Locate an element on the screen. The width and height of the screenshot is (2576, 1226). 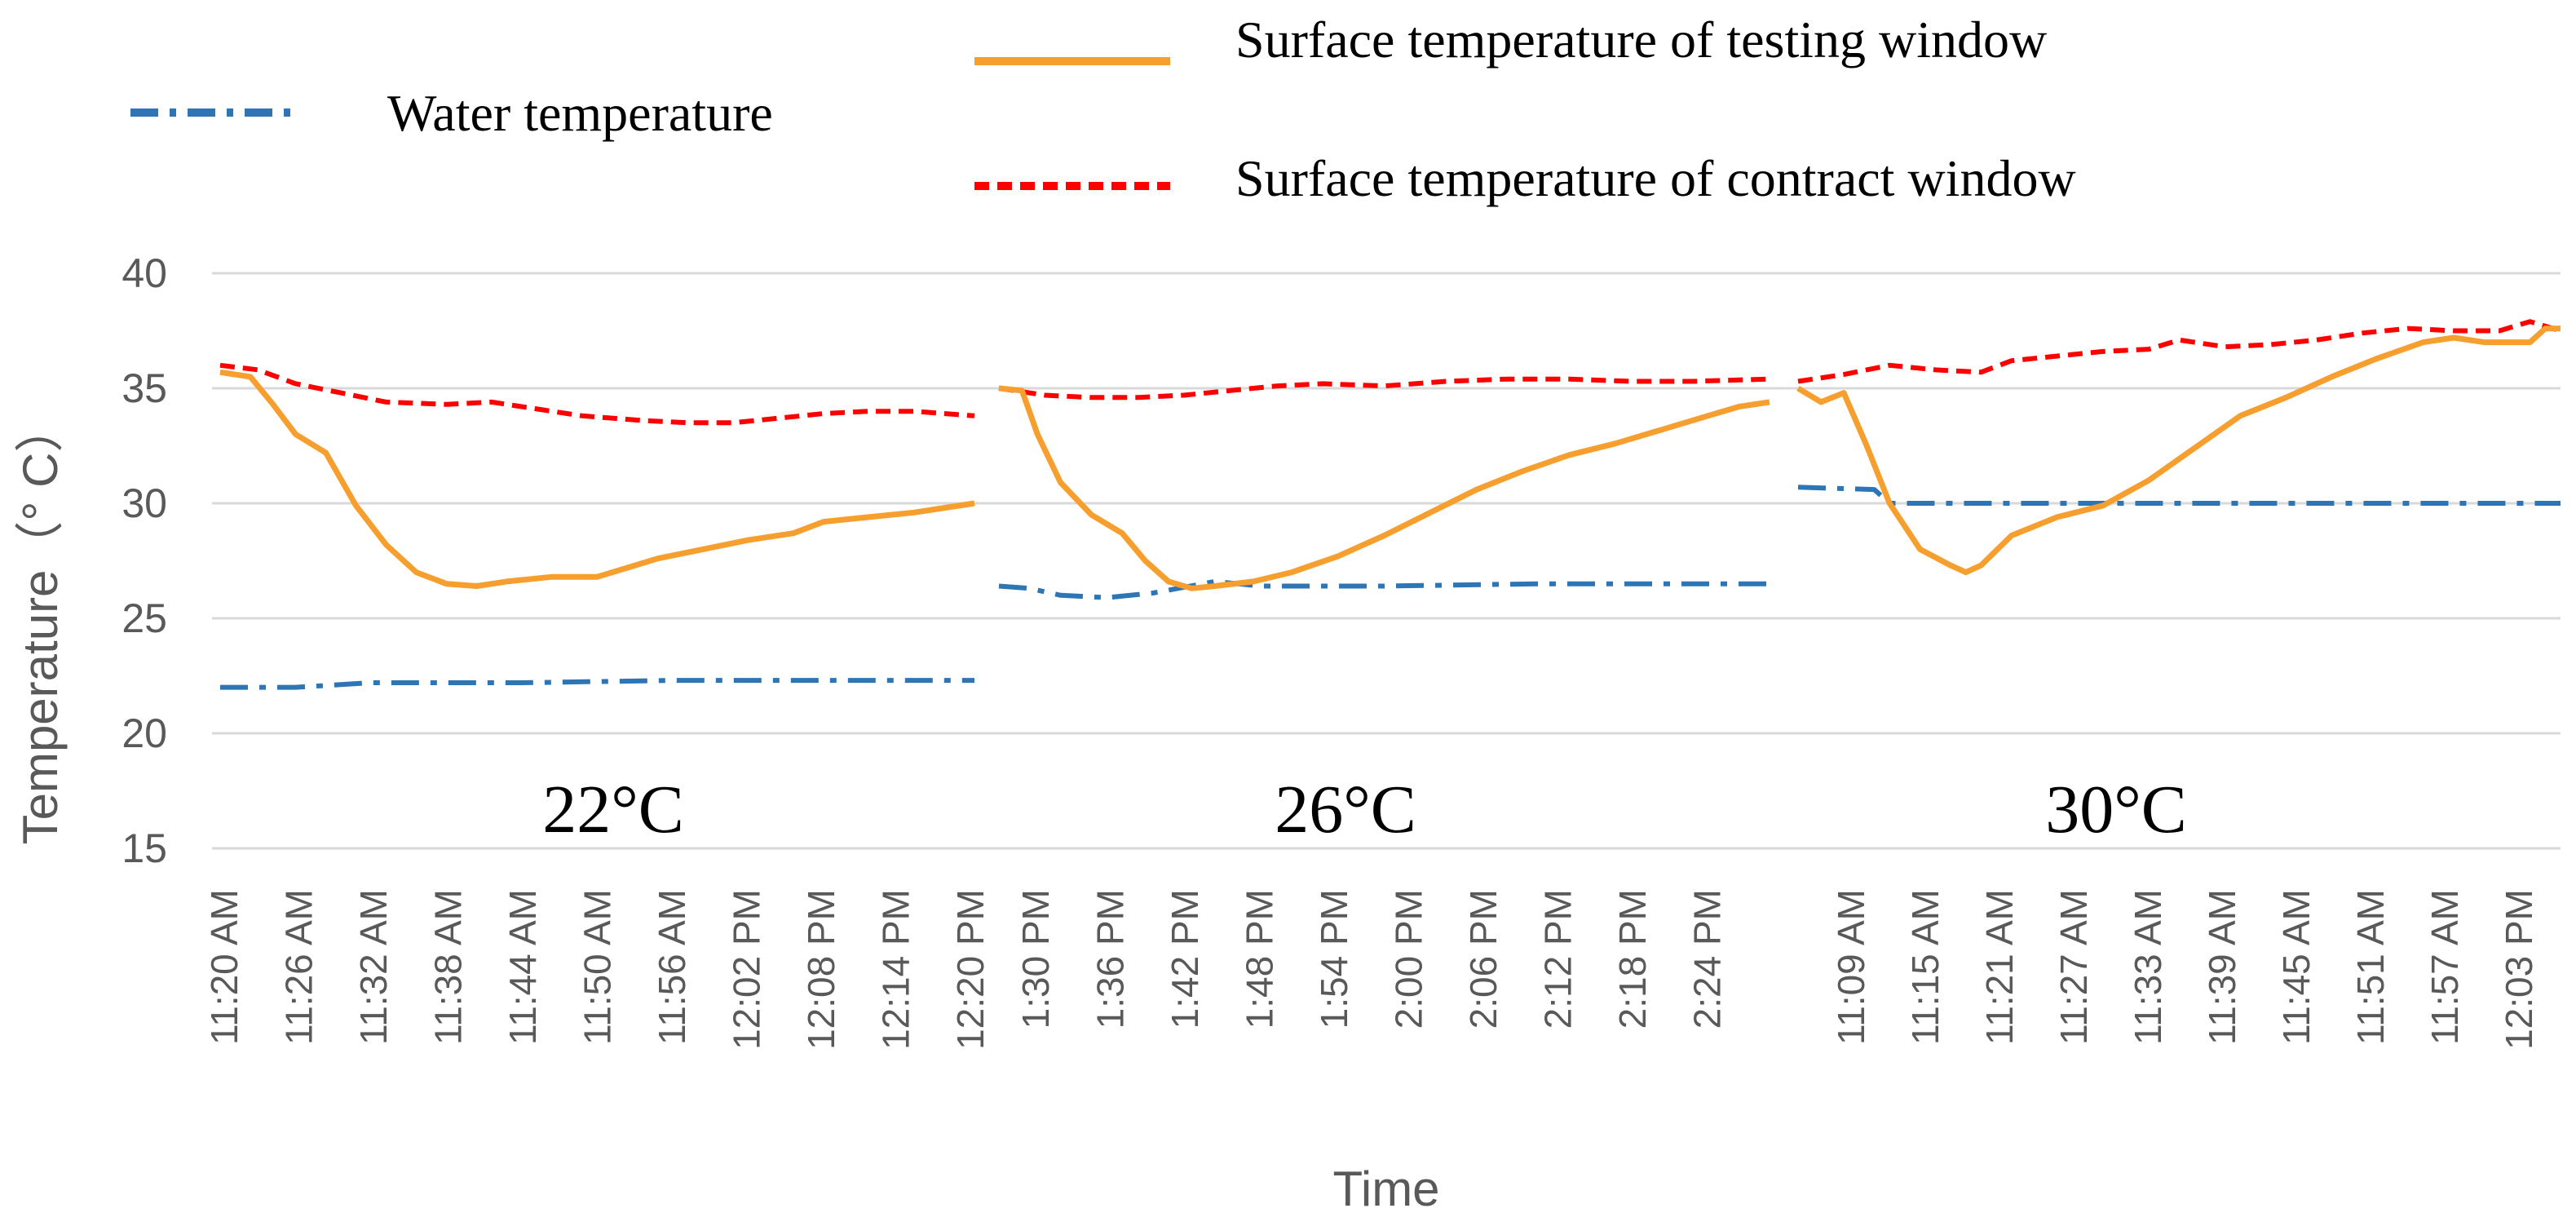
x-axis-title: Time is located at coordinates (1385, 1189).